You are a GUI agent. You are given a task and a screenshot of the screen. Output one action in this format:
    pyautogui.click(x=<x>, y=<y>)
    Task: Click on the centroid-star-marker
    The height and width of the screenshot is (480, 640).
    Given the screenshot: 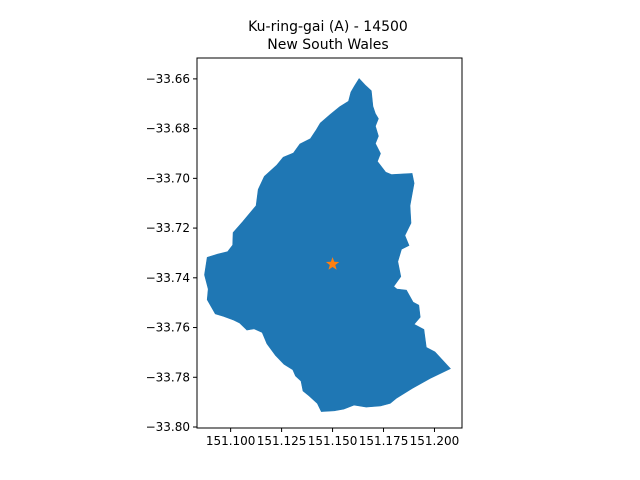 What is the action you would take?
    pyautogui.click(x=332, y=263)
    